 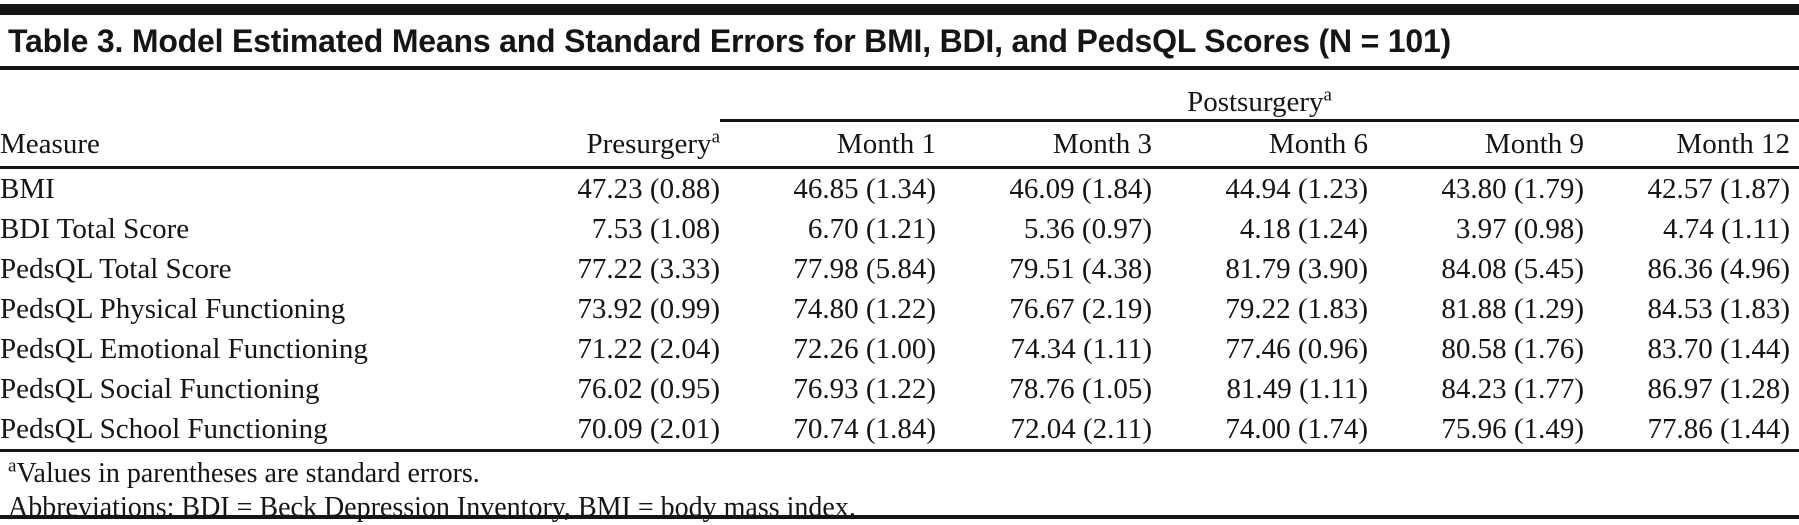 What do you see at coordinates (1512, 348) in the screenshot?
I see `cell-month-9: 80.58 (1.76)` at bounding box center [1512, 348].